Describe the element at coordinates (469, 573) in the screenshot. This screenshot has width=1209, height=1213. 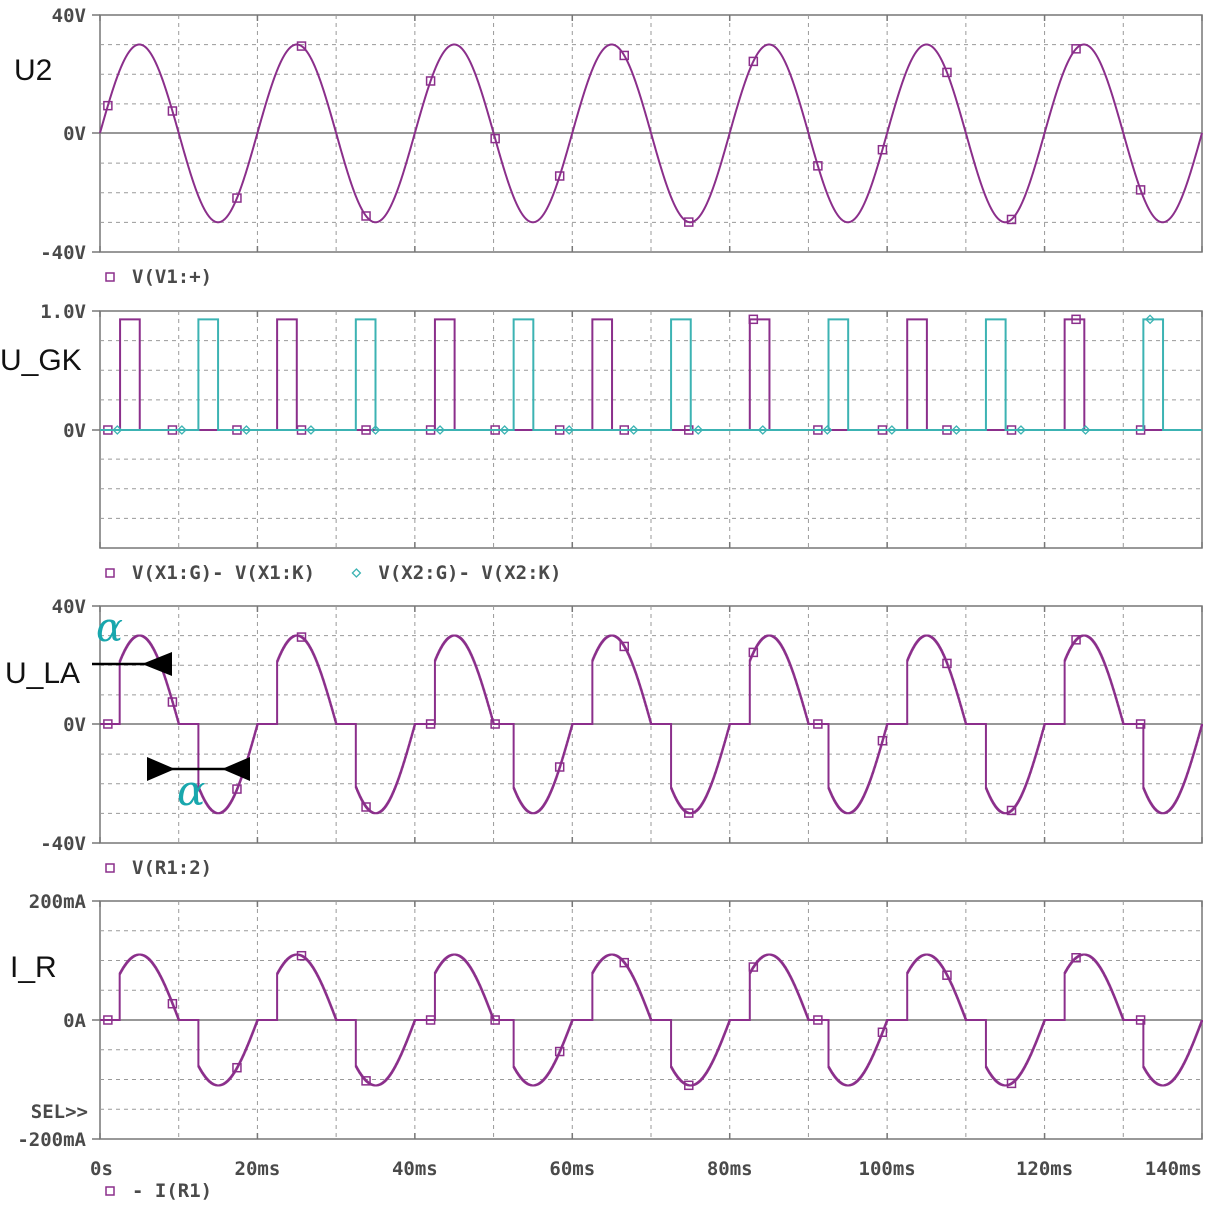
I see `legend-label: V(X2:G)- V(X2:K)` at that location.